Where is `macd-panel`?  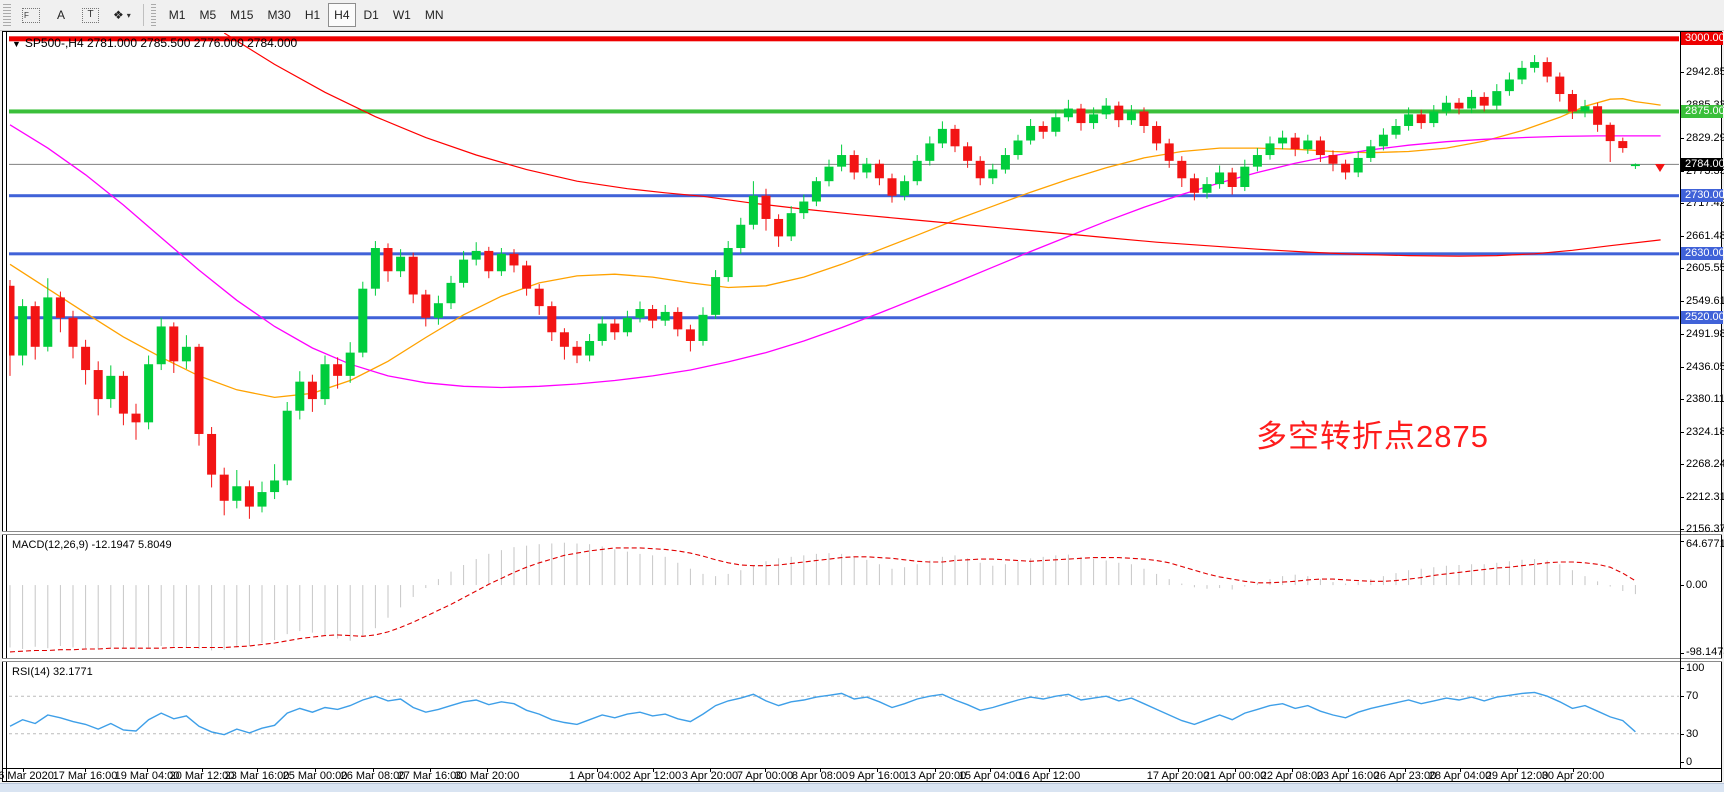
macd-panel is located at coordinates (822, 597).